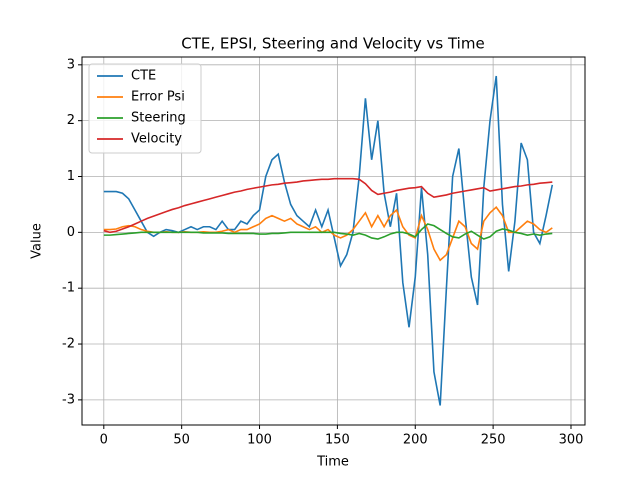 Image resolution: width=641 pixels, height=484 pixels. What do you see at coordinates (337, 440) in the screenshot?
I see `x-tick-label: 150` at bounding box center [337, 440].